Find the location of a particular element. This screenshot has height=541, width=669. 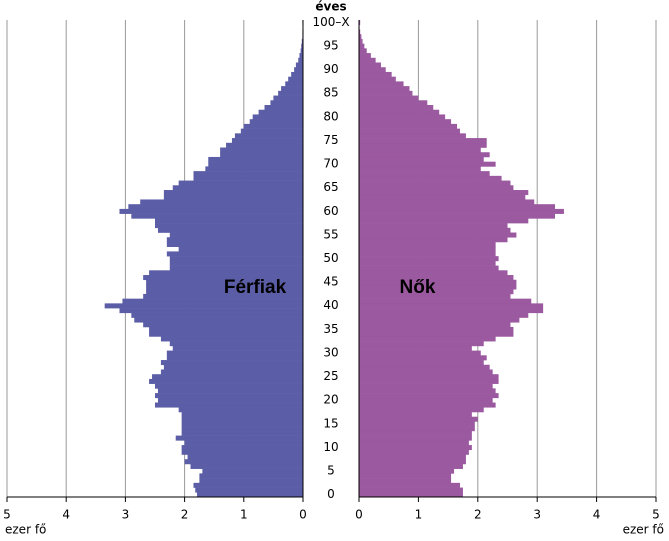

y-tick-label: 30 is located at coordinates (330, 352).